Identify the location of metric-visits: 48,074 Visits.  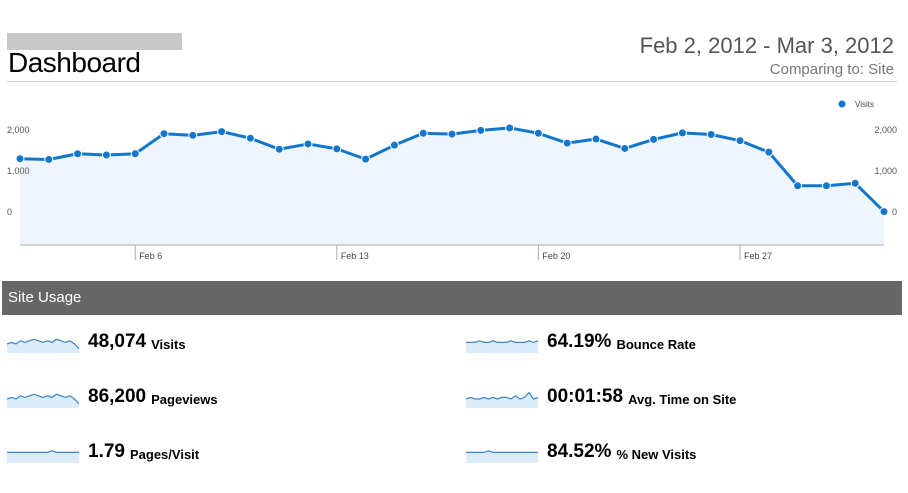
(96, 342).